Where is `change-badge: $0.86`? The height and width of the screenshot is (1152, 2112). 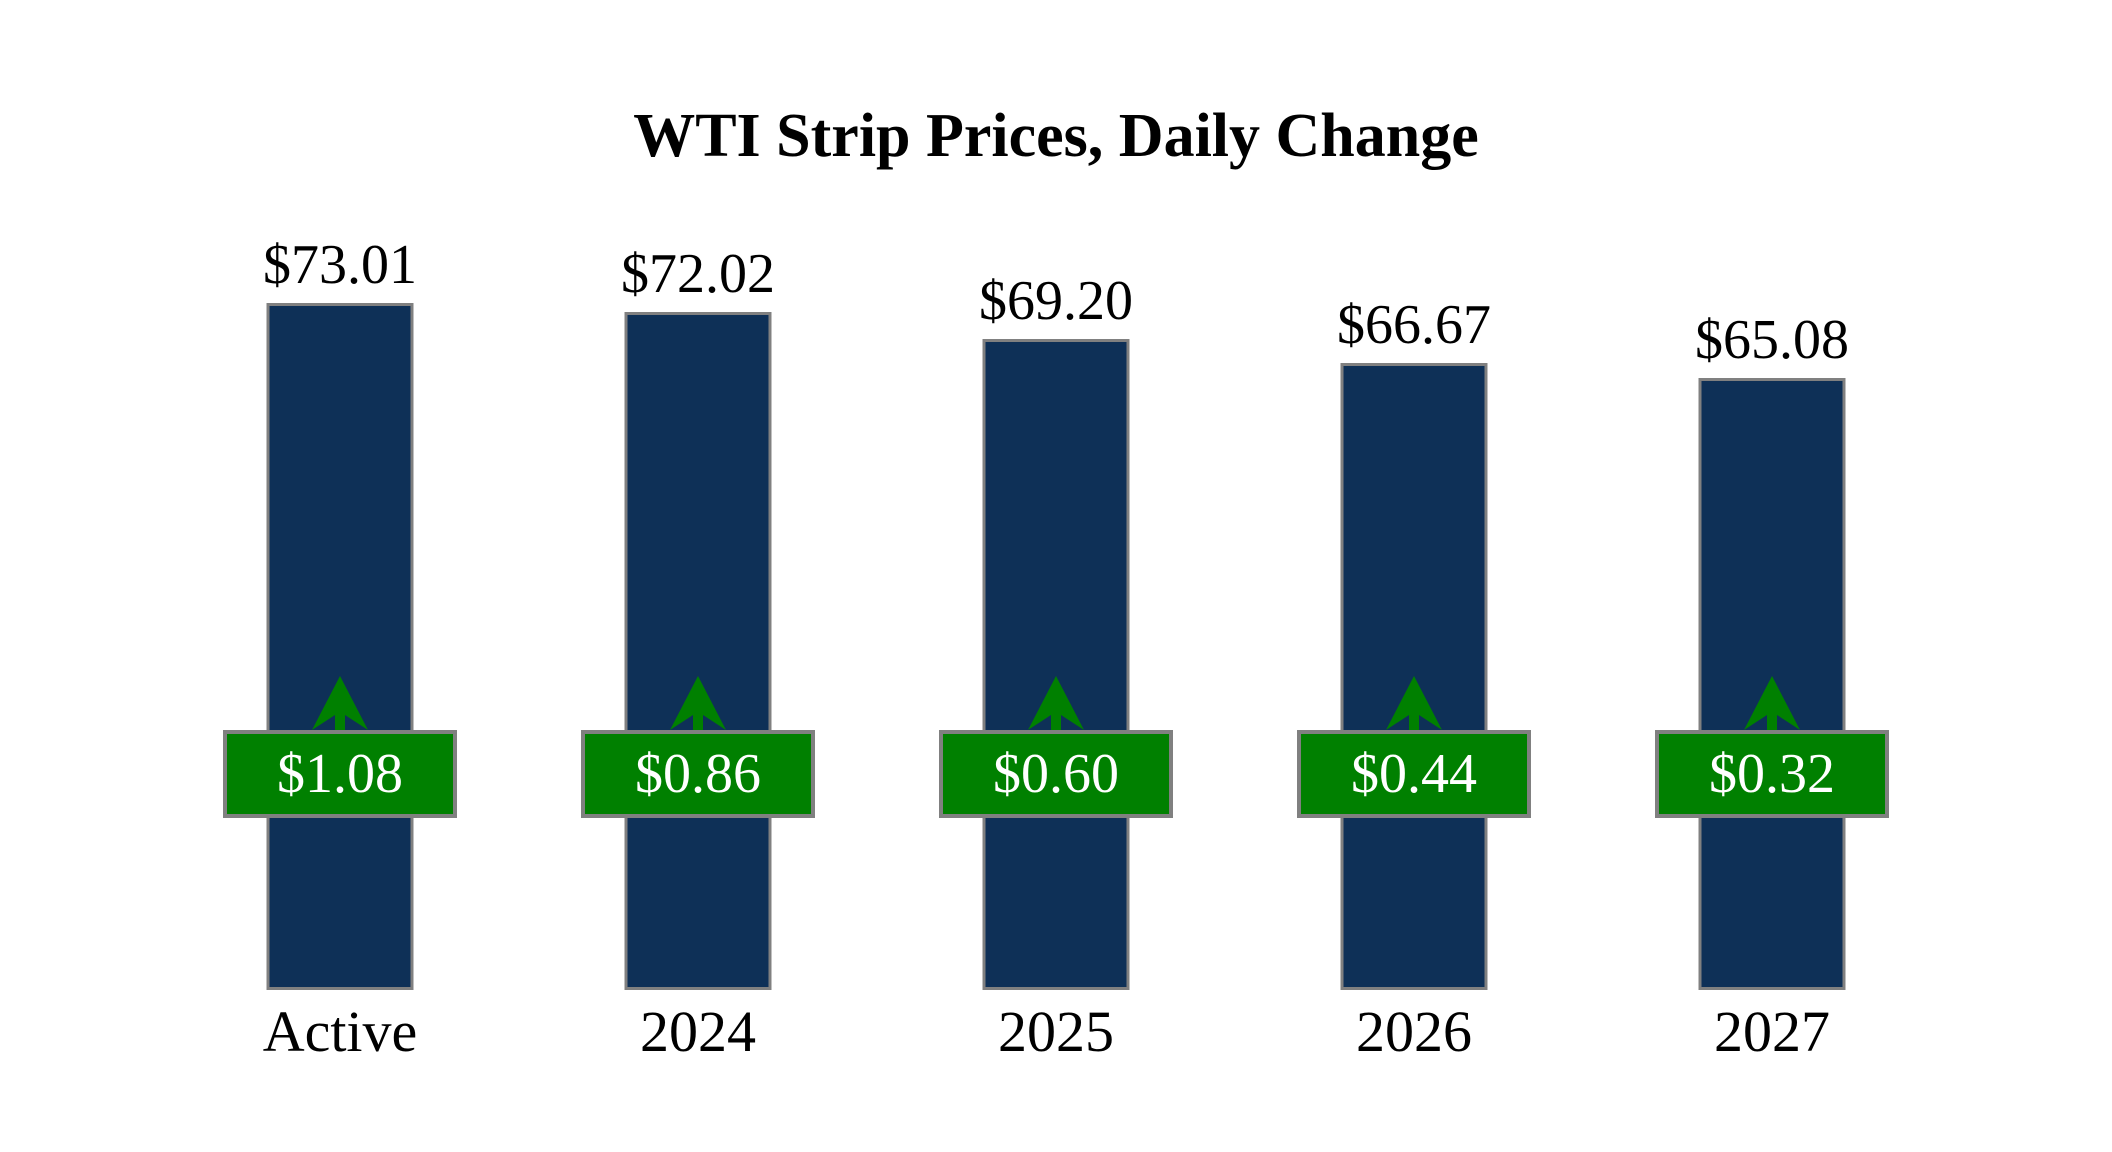
change-badge: $0.86 is located at coordinates (698, 774).